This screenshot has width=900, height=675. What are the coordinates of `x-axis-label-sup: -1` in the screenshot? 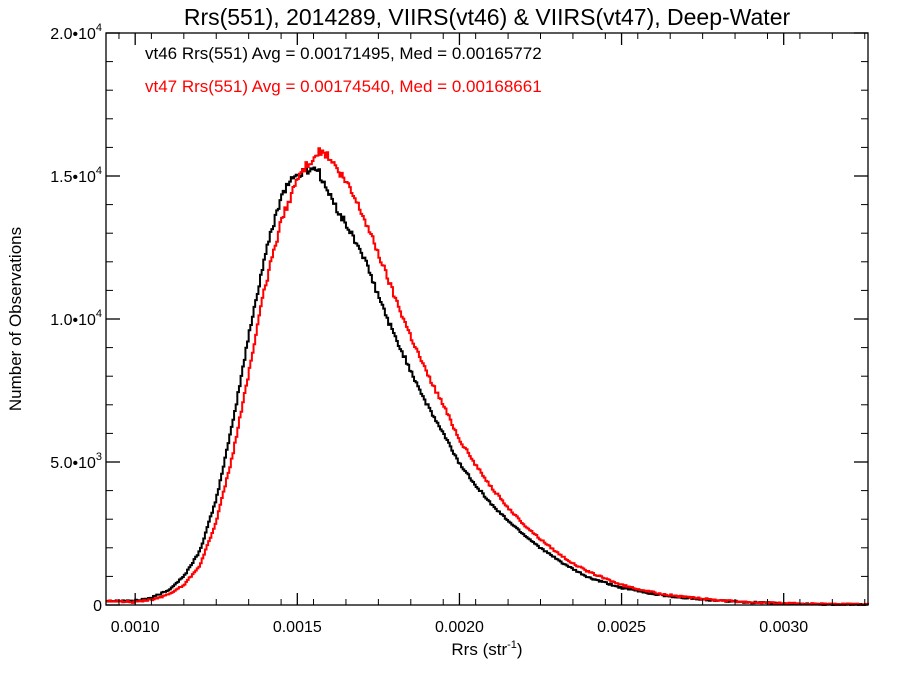 It's located at (512, 645).